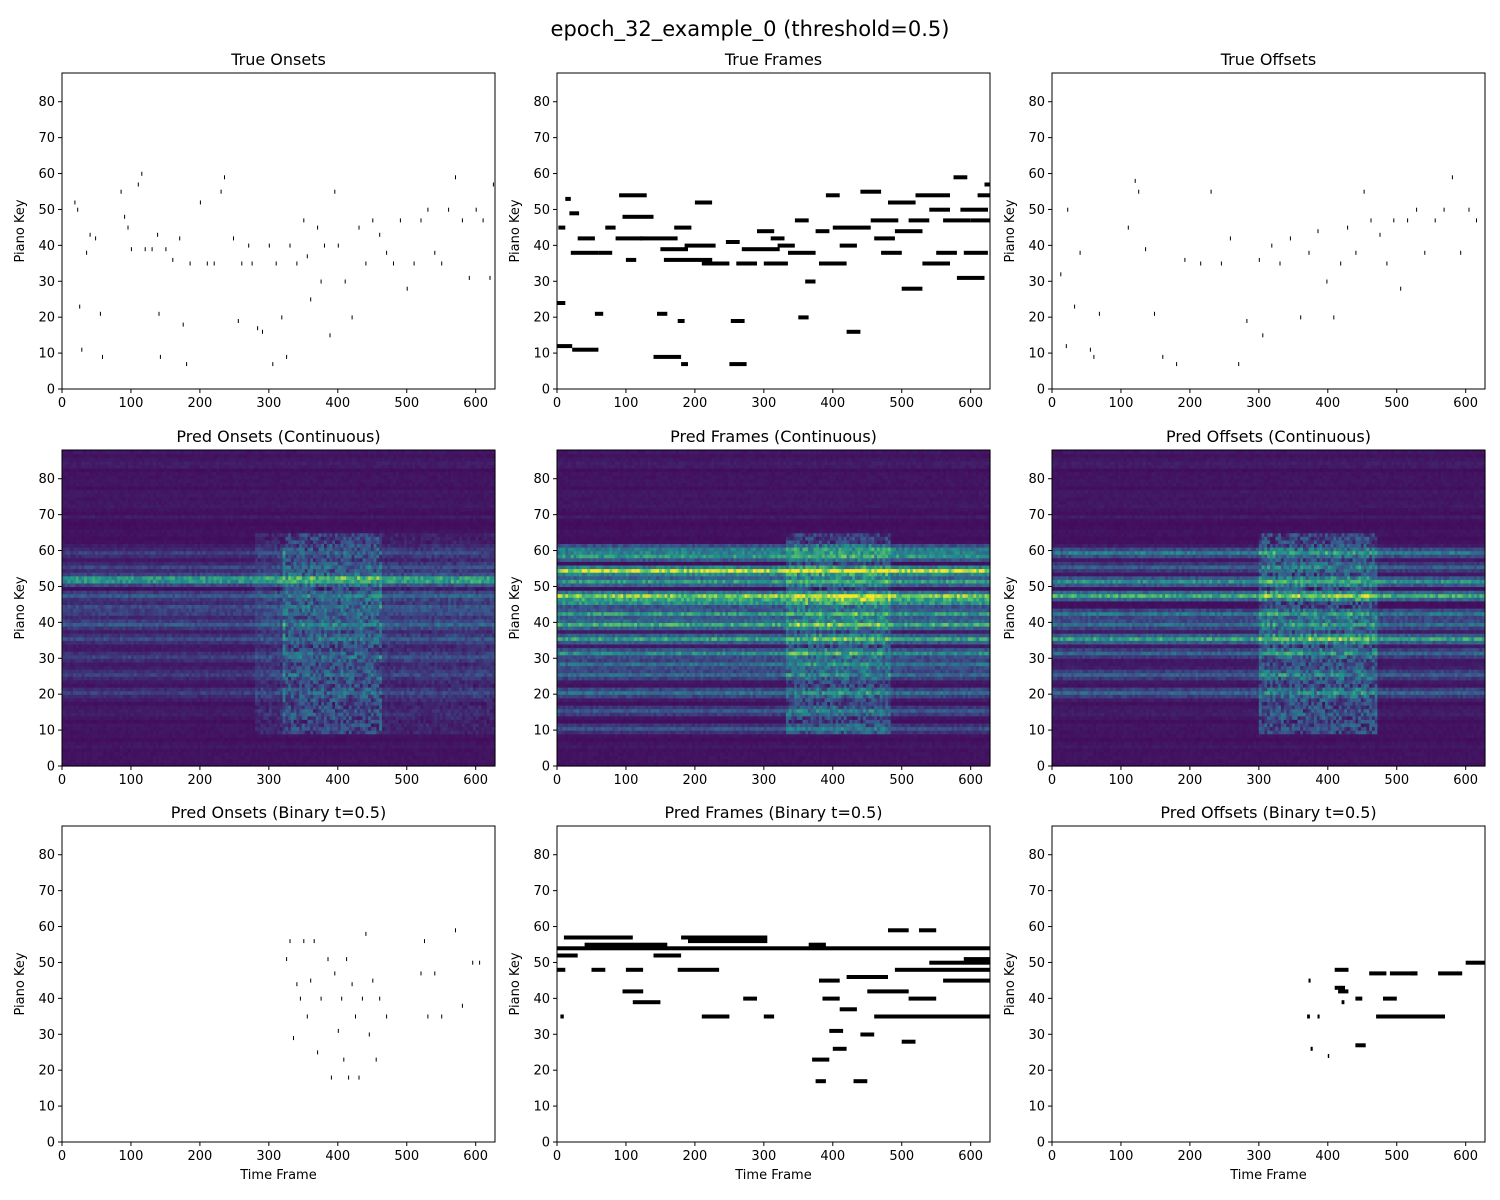 This screenshot has height=1200, width=1500. What do you see at coordinates (46, 138) in the screenshot?
I see `y-tick-label: 70` at bounding box center [46, 138].